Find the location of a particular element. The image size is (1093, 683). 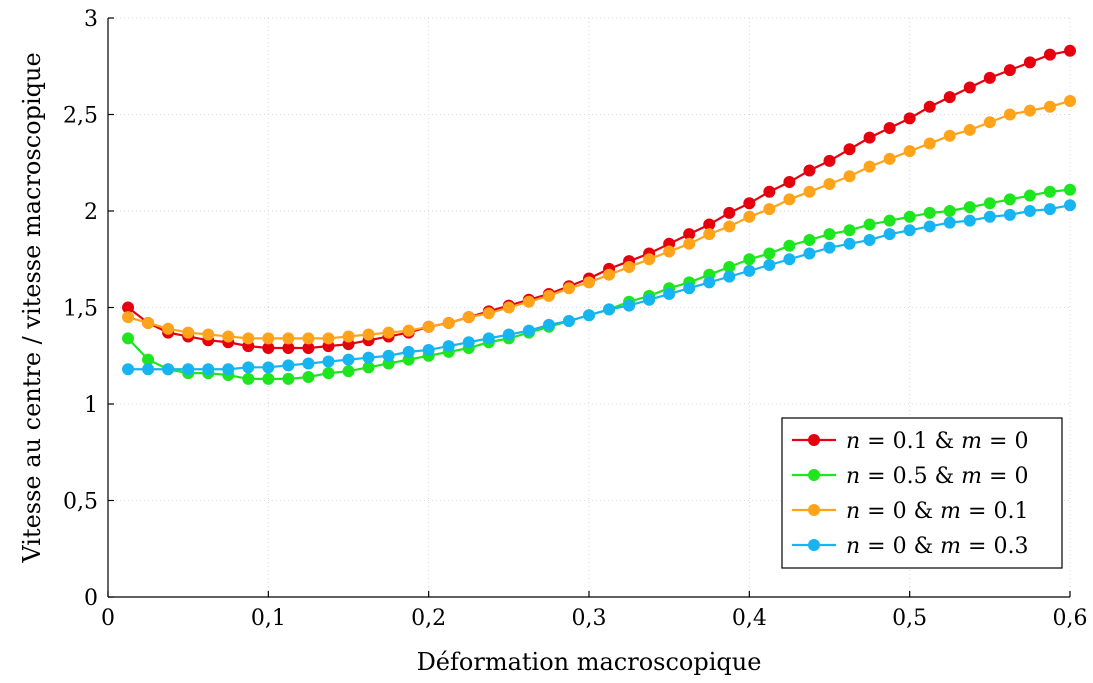

y-tick-label-4: 2 is located at coordinates (91, 212).